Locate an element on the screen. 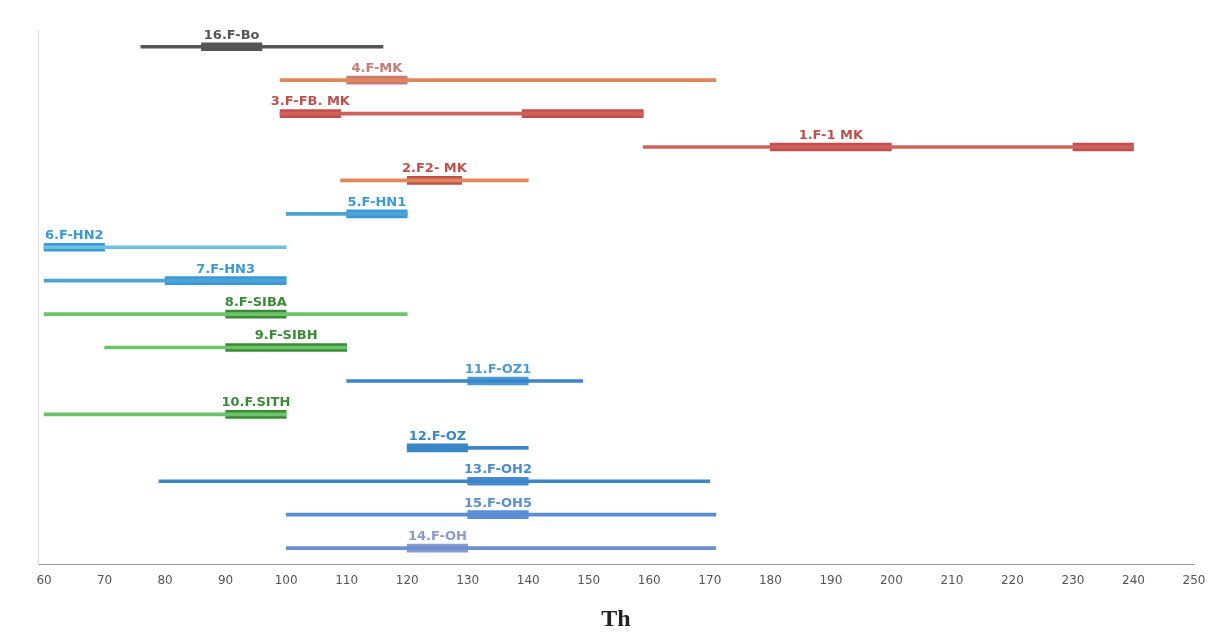 The width and height of the screenshot is (1209, 643). x-tick-label: 130 is located at coordinates (468, 580).